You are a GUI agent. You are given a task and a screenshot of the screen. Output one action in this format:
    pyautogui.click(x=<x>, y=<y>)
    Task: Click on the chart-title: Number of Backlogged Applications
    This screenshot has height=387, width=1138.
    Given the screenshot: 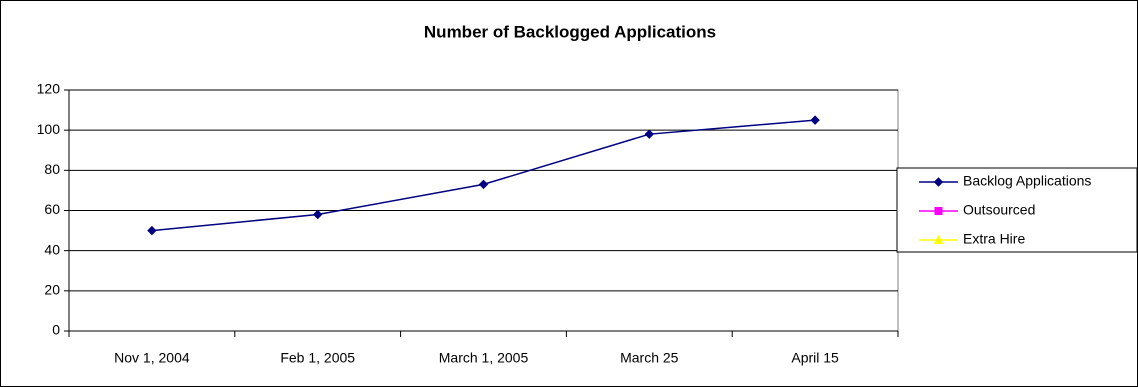 What is the action you would take?
    pyautogui.click(x=570, y=31)
    